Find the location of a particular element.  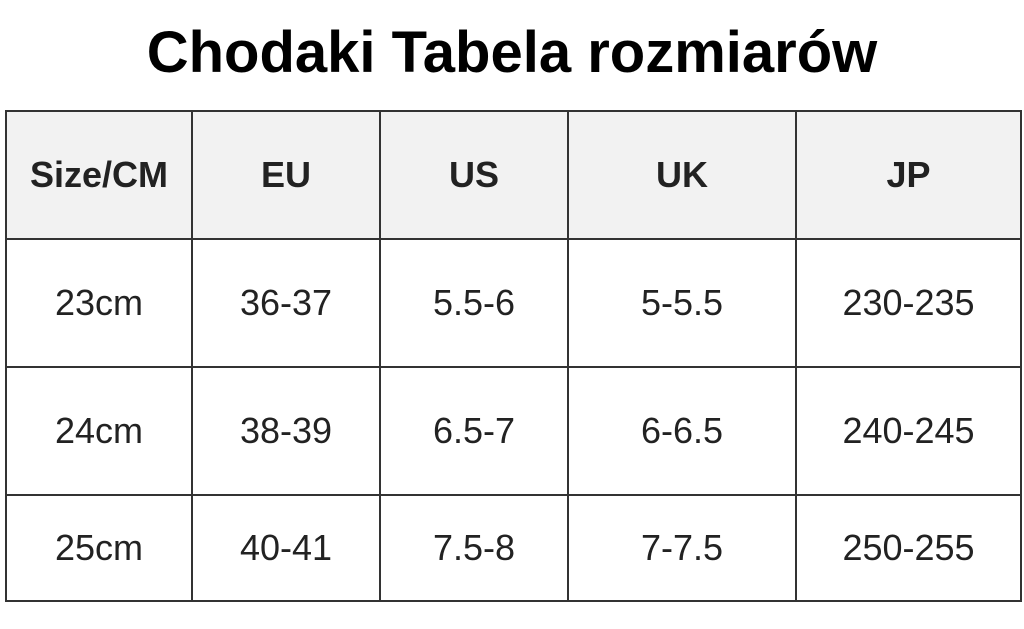

page-title: Chodaki Tabela rozmiarów is located at coordinates (512, 52).